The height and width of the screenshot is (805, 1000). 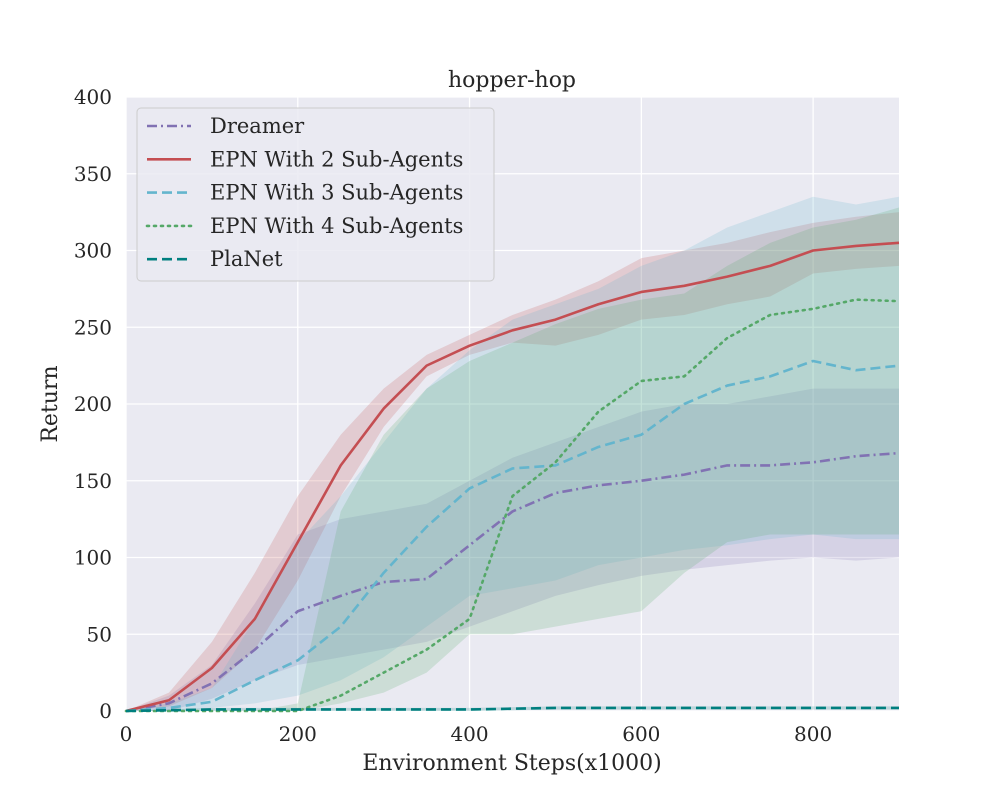 I want to click on y-tick-label: 400, so click(x=93, y=97).